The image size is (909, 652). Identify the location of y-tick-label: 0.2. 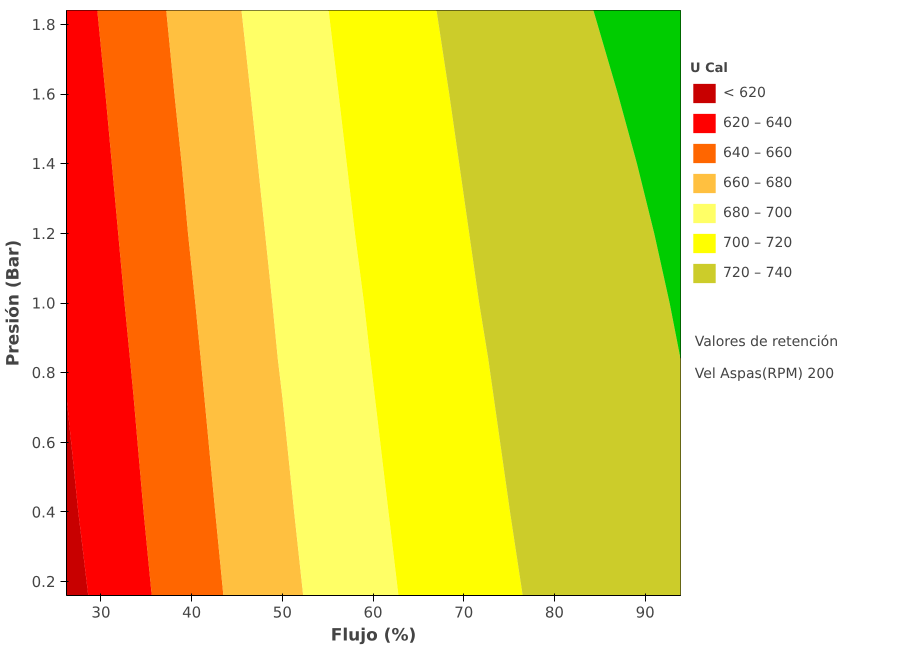
(44, 582).